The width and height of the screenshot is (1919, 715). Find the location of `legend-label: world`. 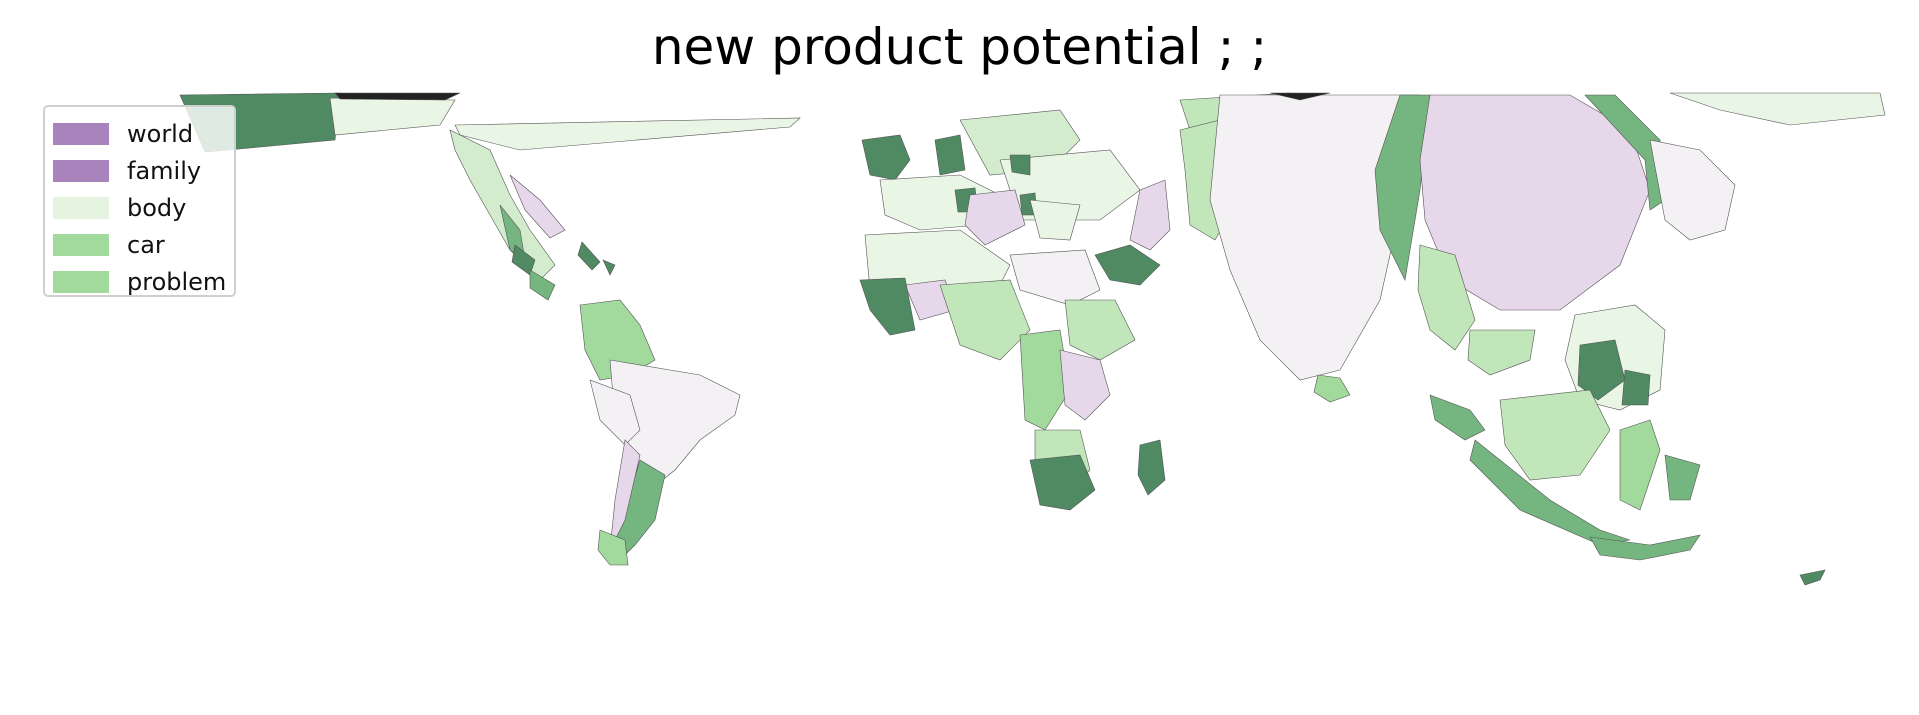

legend-label: world is located at coordinates (160, 133).